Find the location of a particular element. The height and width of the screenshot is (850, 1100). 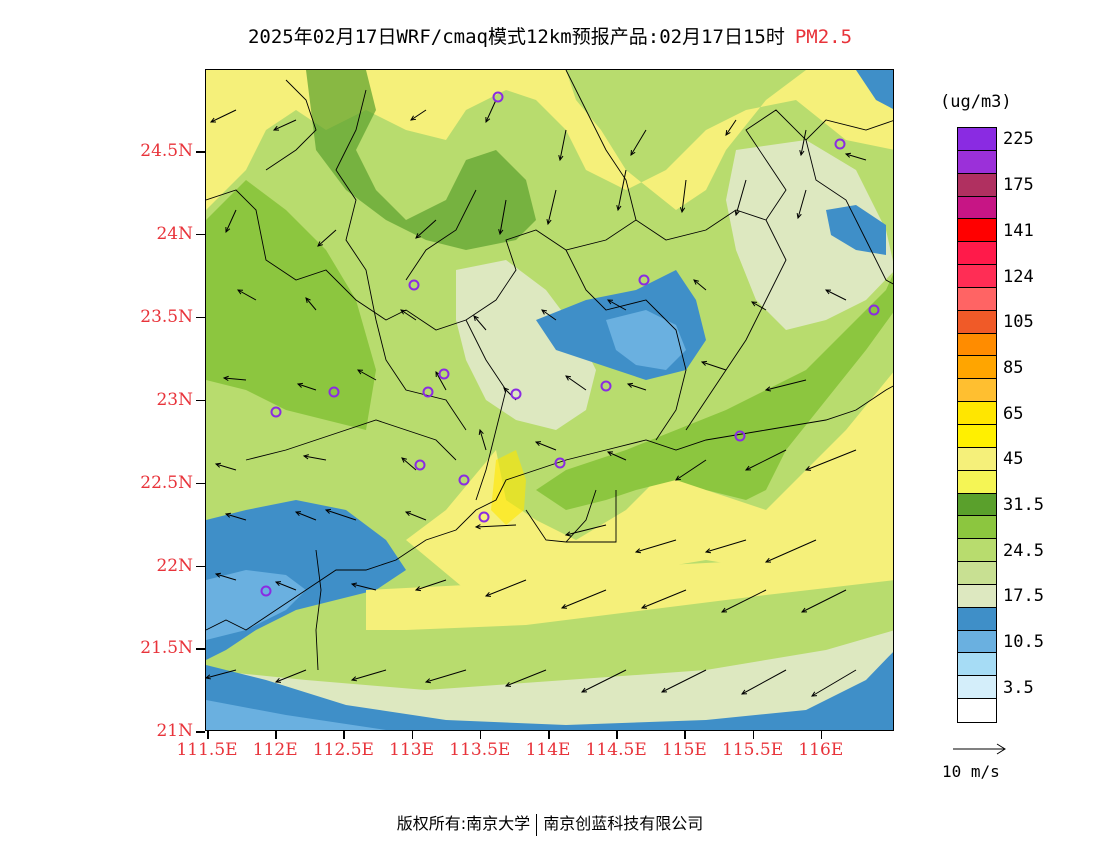

color-legend is located at coordinates (977, 425).